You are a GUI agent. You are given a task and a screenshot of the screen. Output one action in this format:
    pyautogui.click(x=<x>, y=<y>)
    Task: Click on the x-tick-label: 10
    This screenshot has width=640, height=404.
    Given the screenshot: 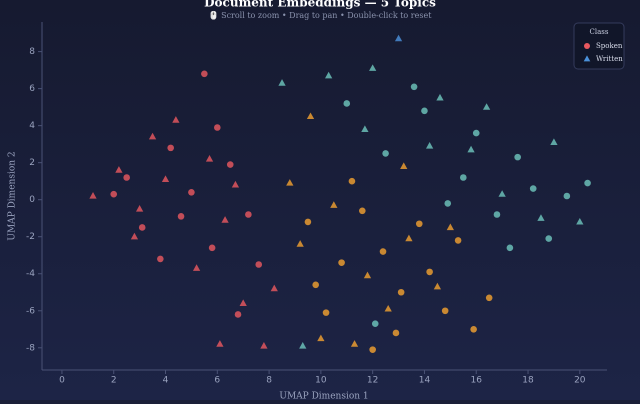 What is the action you would take?
    pyautogui.click(x=321, y=381)
    